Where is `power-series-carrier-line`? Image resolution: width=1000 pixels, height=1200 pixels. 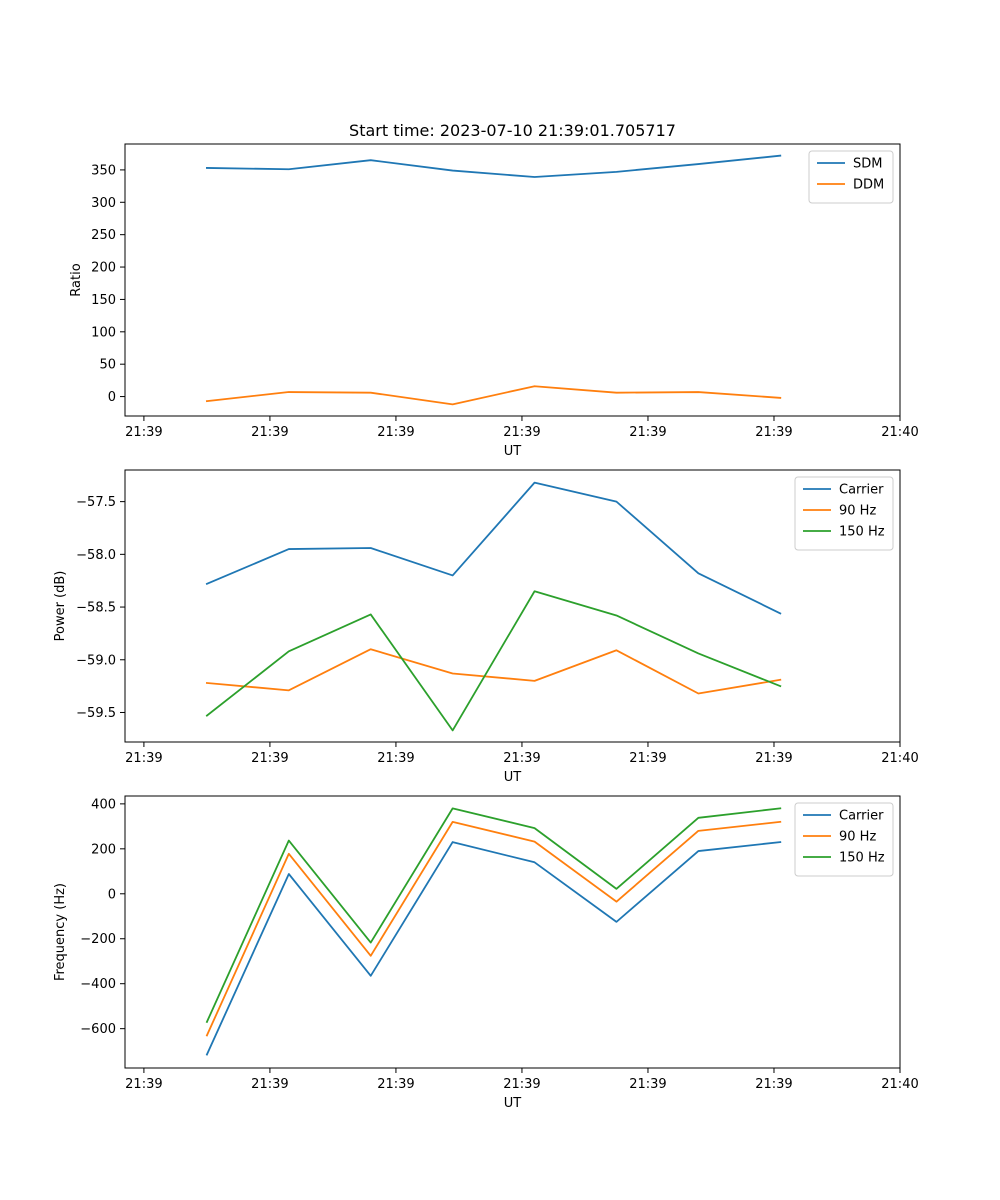
power-series-carrier-line is located at coordinates (493, 548).